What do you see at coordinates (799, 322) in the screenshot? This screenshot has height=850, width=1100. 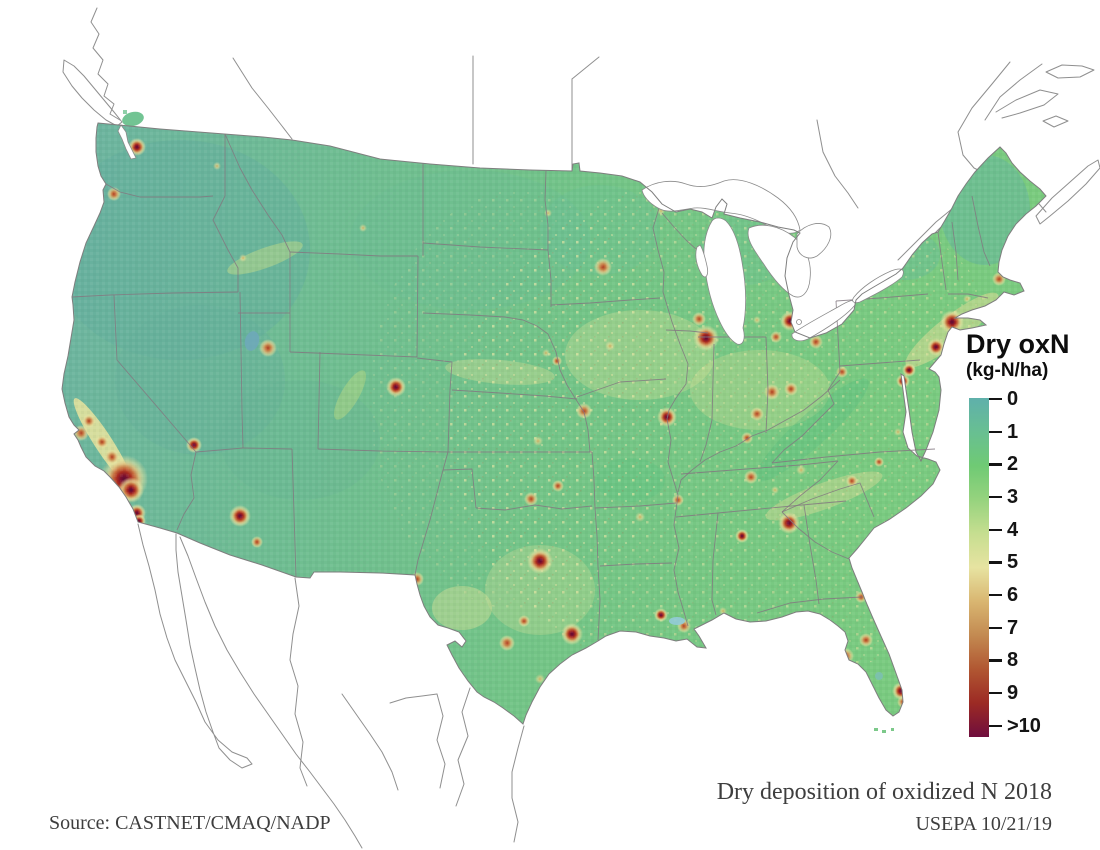 I see `lake-st-clair` at bounding box center [799, 322].